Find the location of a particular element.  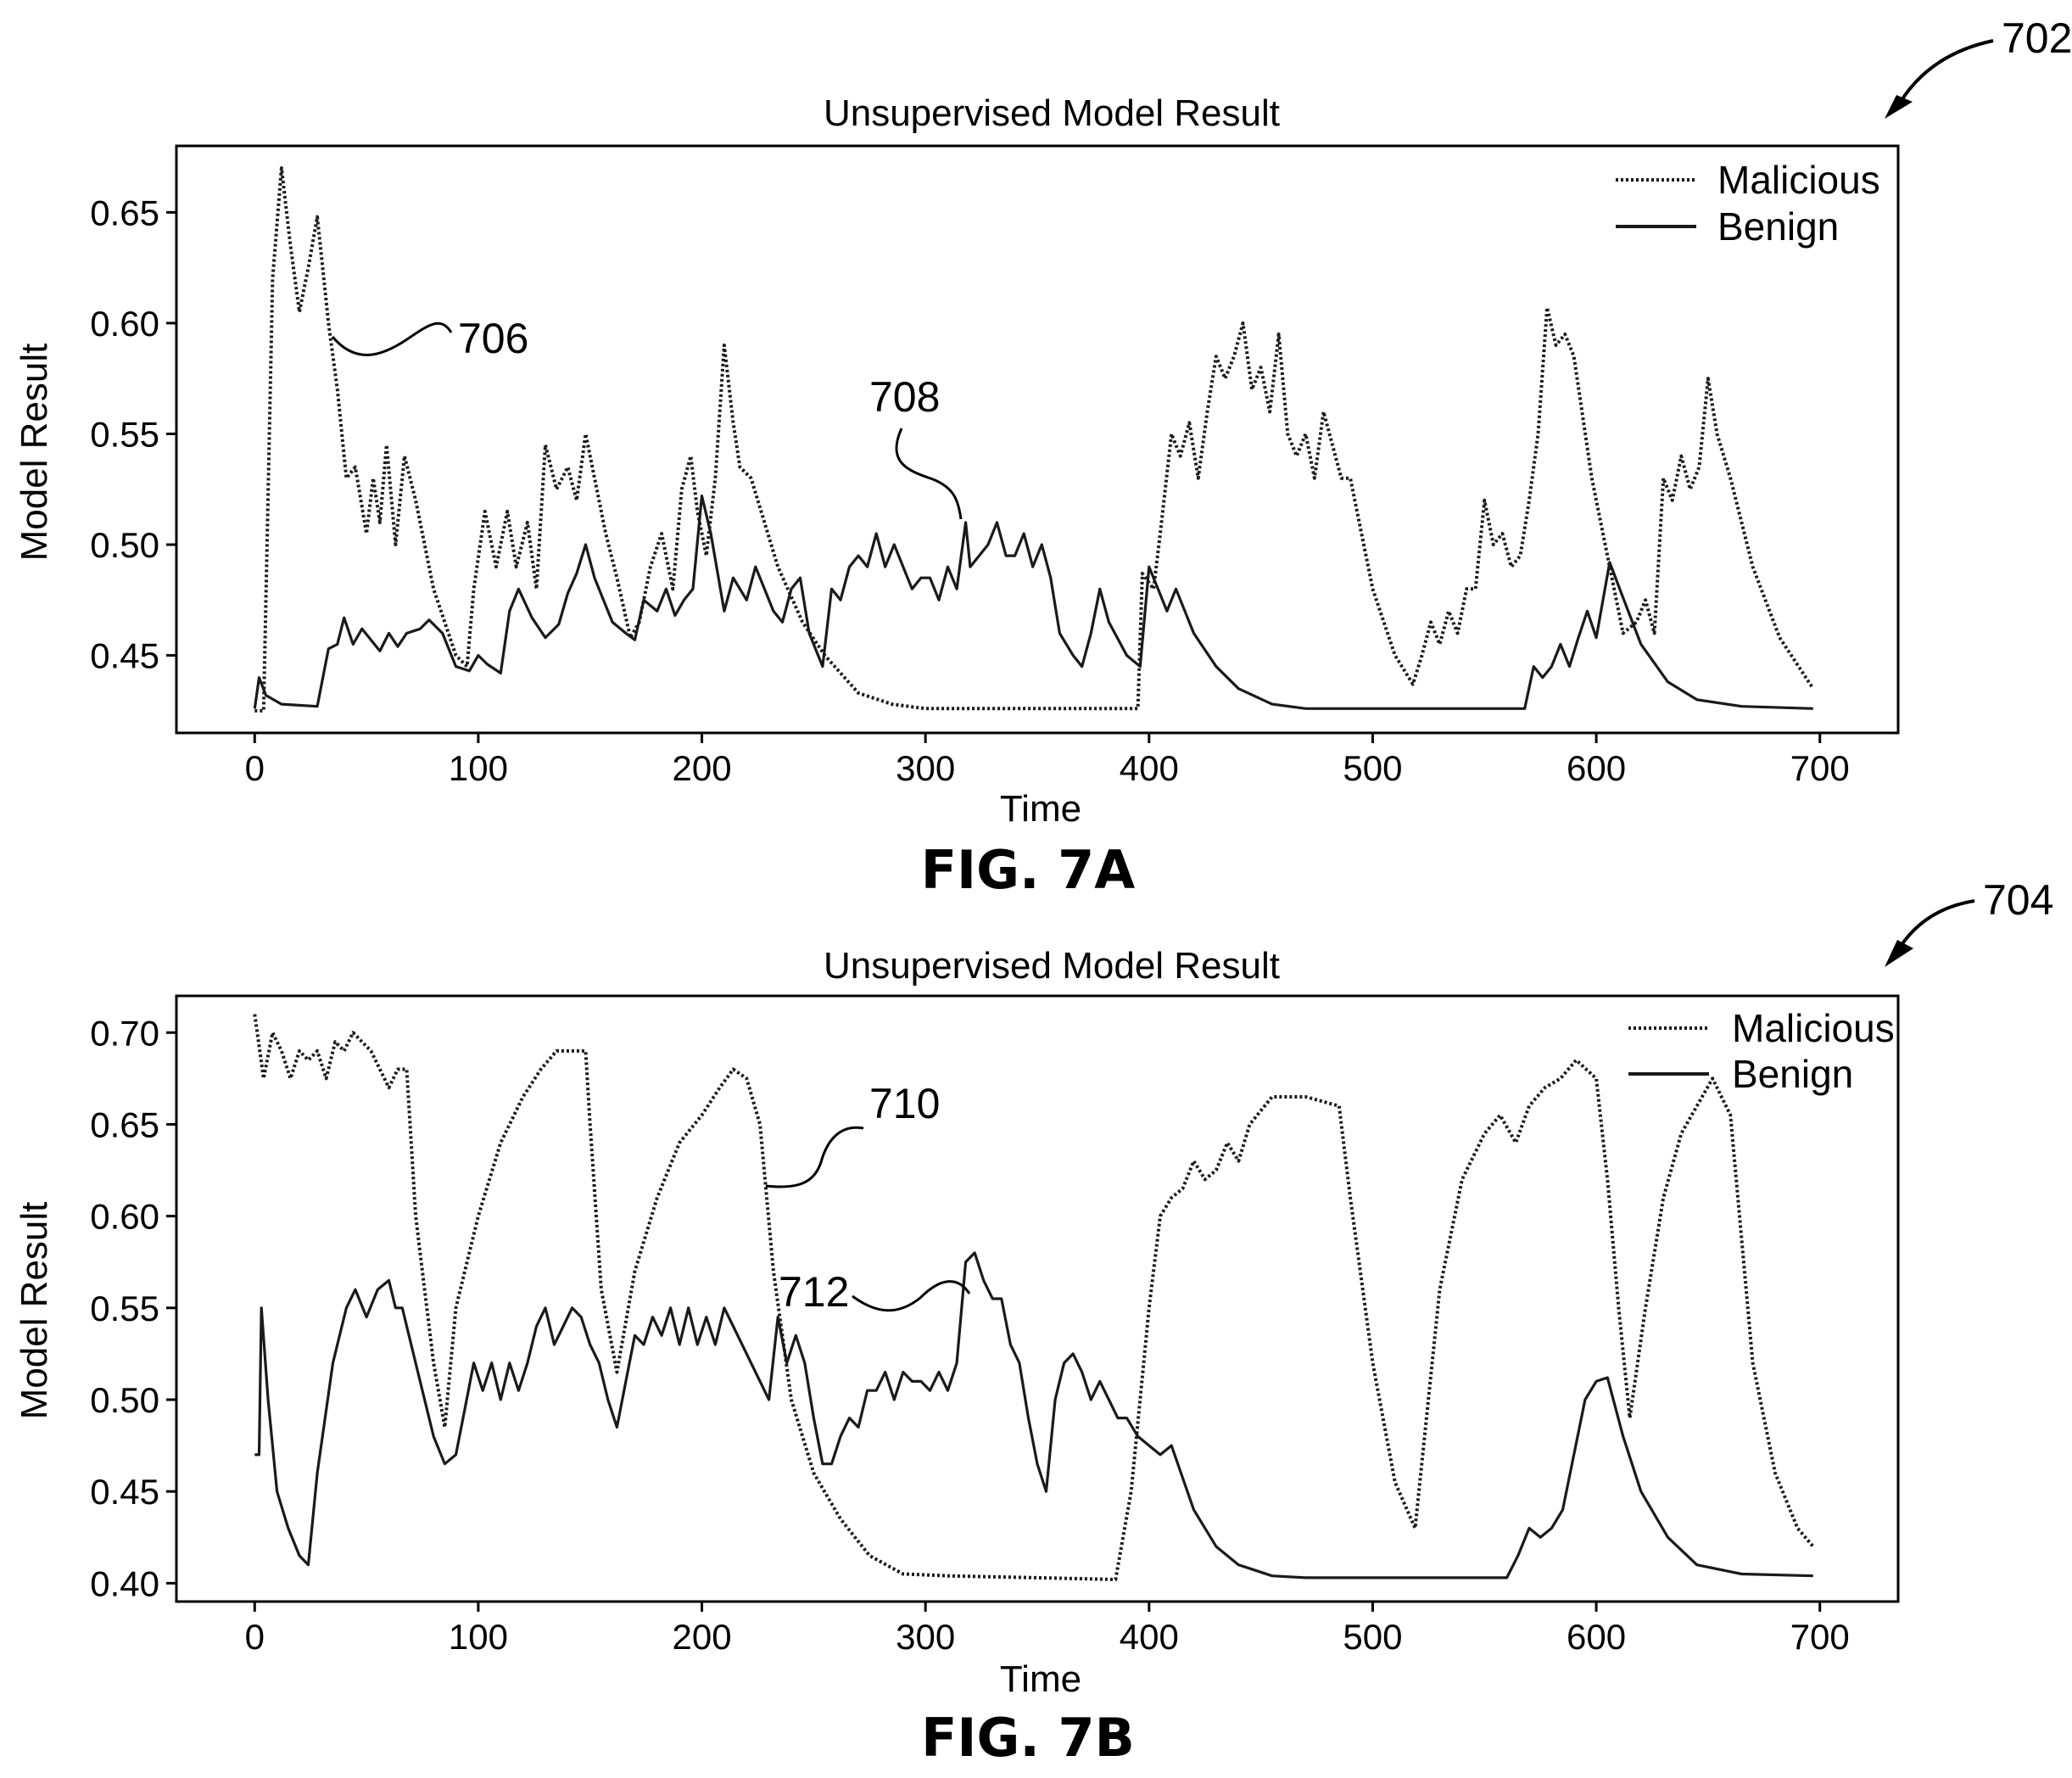

figure-caption-7a: FIG. 7A is located at coordinates (1028, 870).